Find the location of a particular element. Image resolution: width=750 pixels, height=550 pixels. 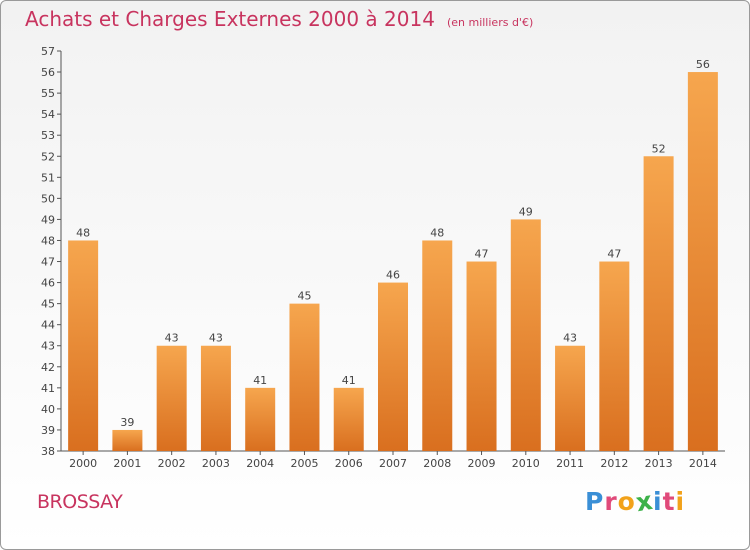

y-tick-label: 54 is located at coordinates (48, 114).